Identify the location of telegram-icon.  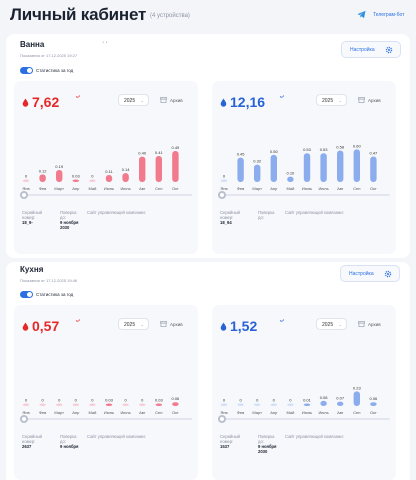
(361, 14).